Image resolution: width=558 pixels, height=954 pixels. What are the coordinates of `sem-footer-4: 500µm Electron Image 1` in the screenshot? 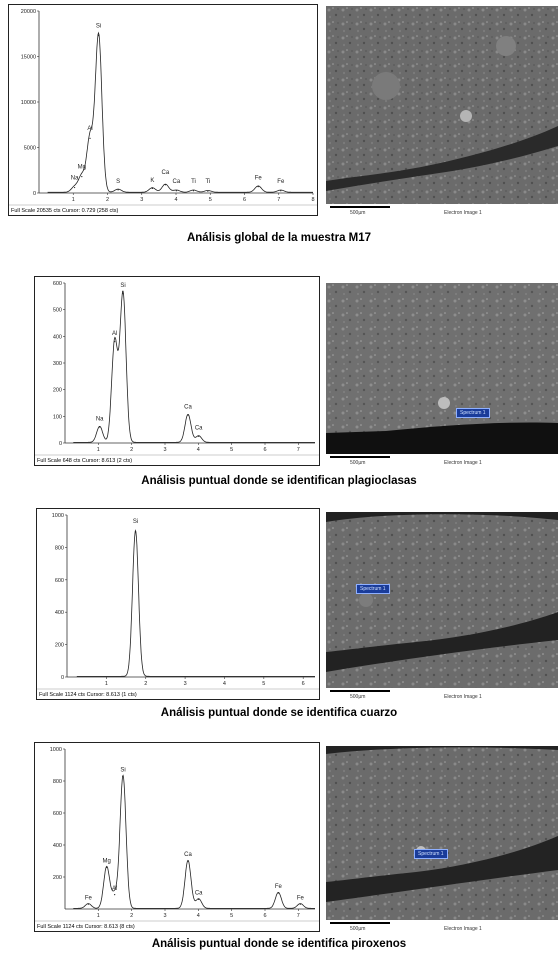 It's located at (442, 927).